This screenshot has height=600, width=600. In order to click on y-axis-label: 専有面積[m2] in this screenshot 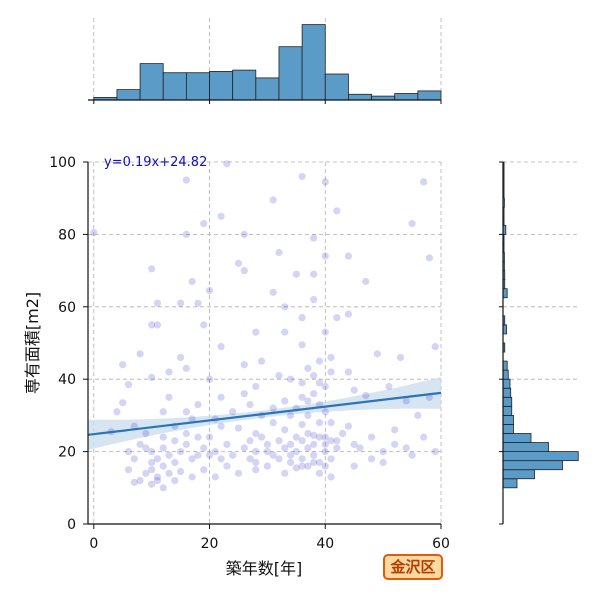, I will do `click(32, 343)`.